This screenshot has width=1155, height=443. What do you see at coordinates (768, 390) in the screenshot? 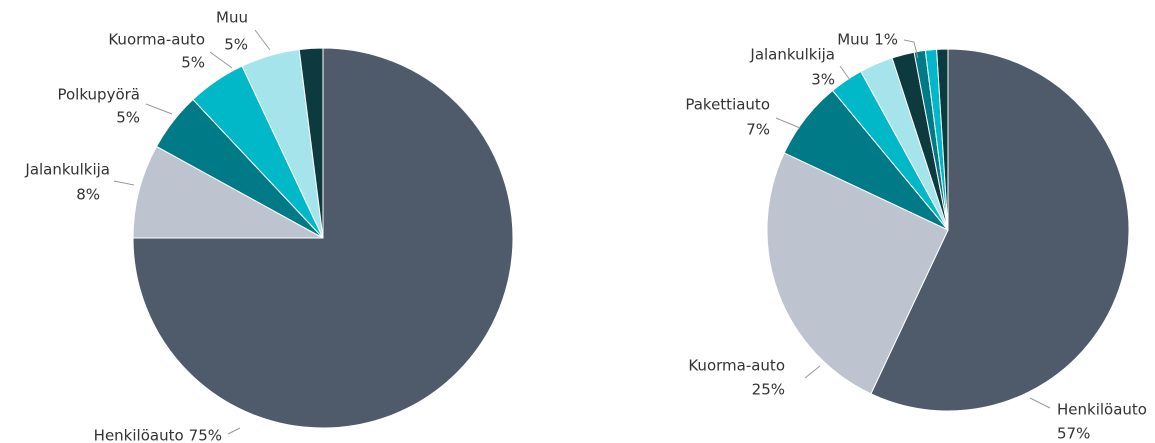
I see `slice-value: 25%` at bounding box center [768, 390].